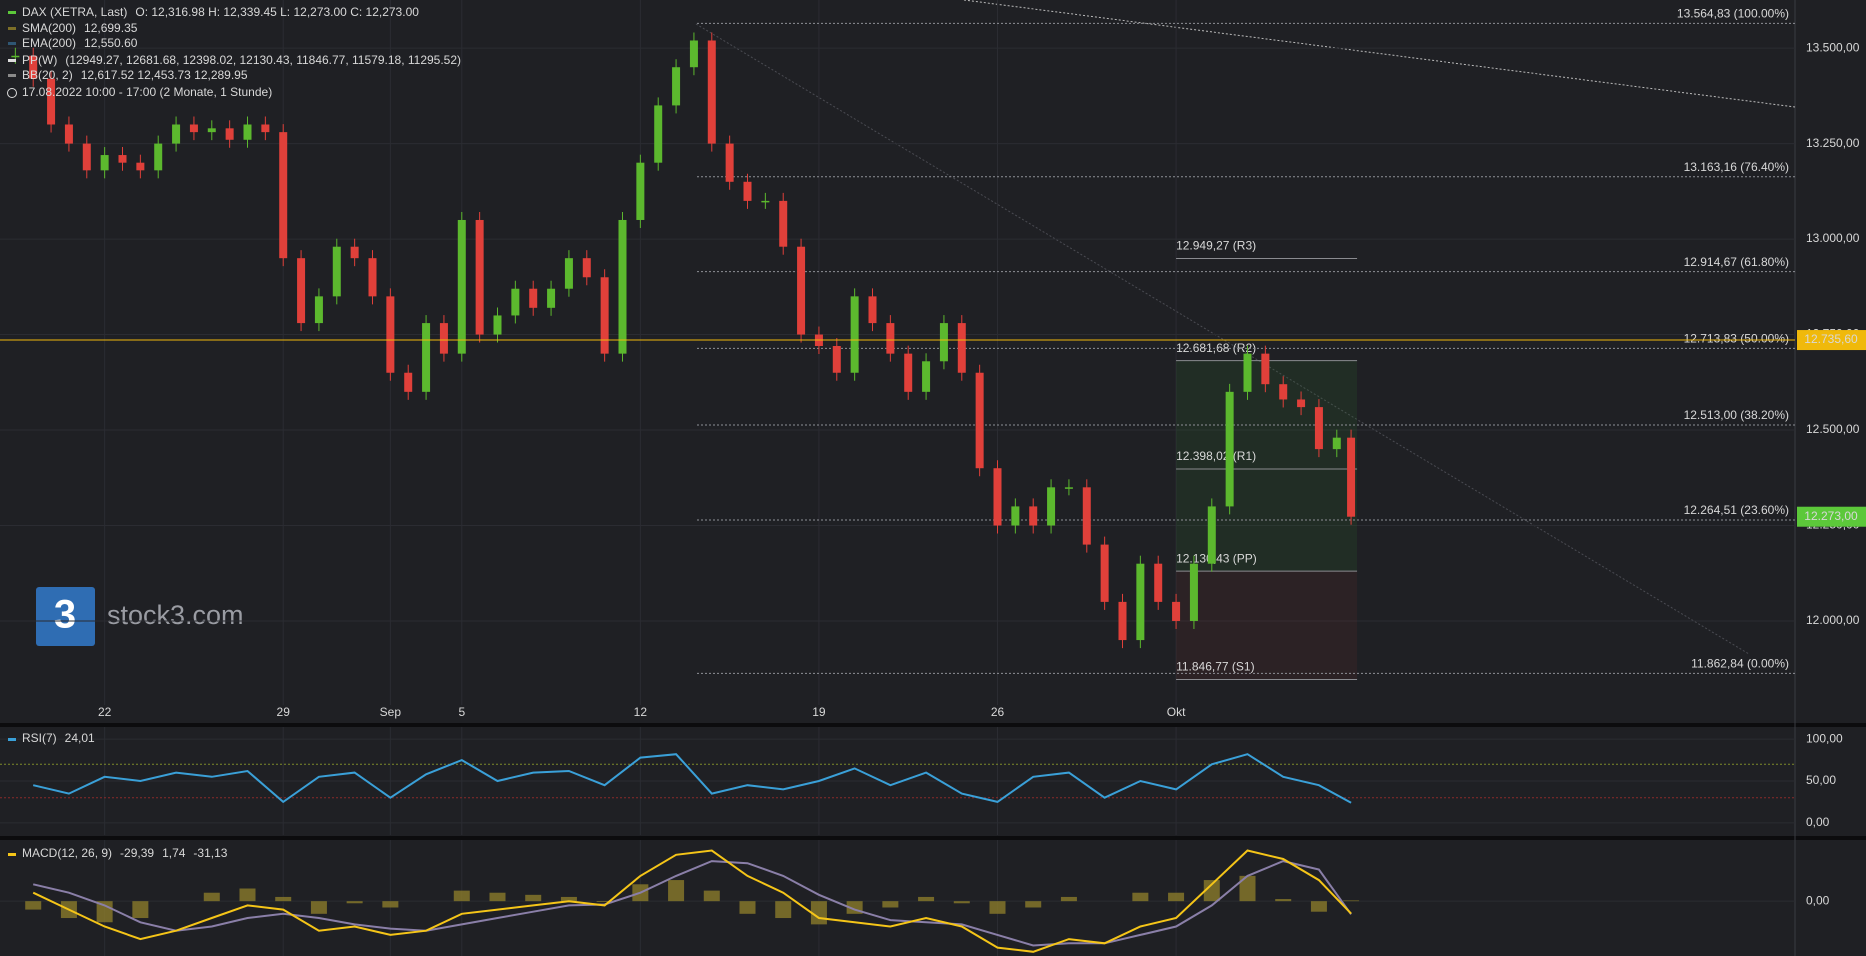  I want to click on clock-icon, so click(12, 93).